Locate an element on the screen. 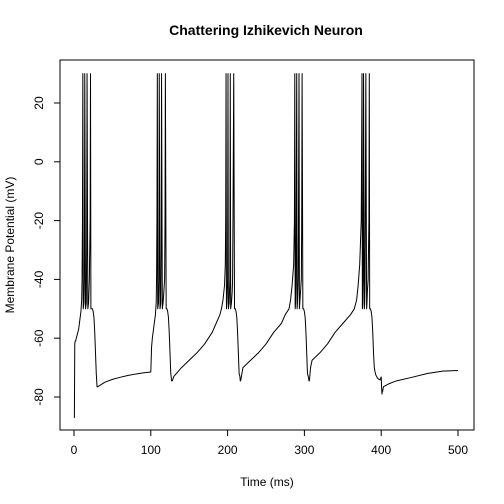 The height and width of the screenshot is (504, 504). x-axis-label: Time (ms) is located at coordinates (267, 482).